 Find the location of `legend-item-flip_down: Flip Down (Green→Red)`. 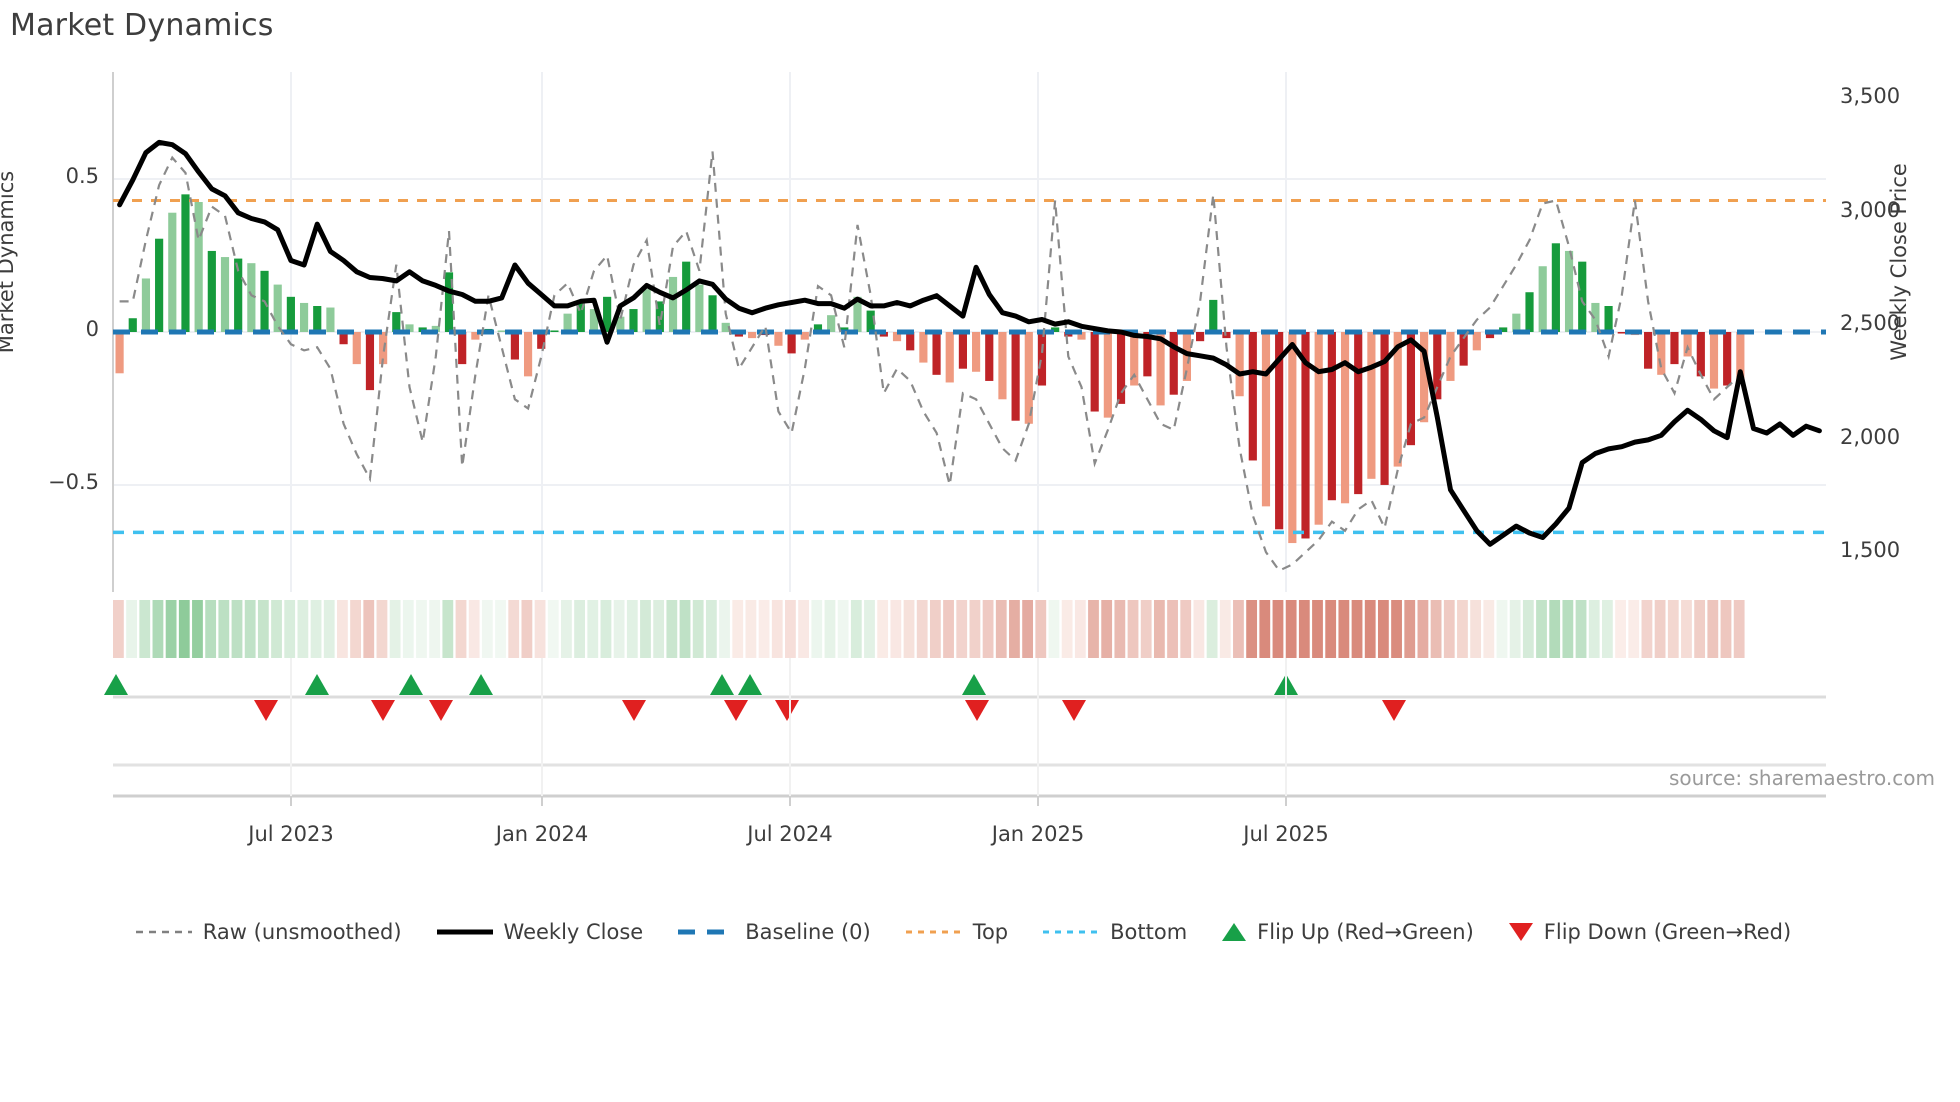

legend-item-flip_down: Flip Down (Green→Red) is located at coordinates (1649, 932).